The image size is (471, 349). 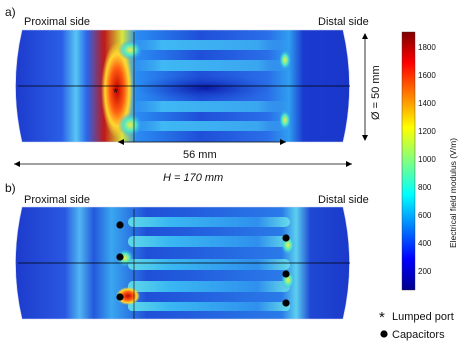 I want to click on panel-a-label: a), so click(x=10, y=12).